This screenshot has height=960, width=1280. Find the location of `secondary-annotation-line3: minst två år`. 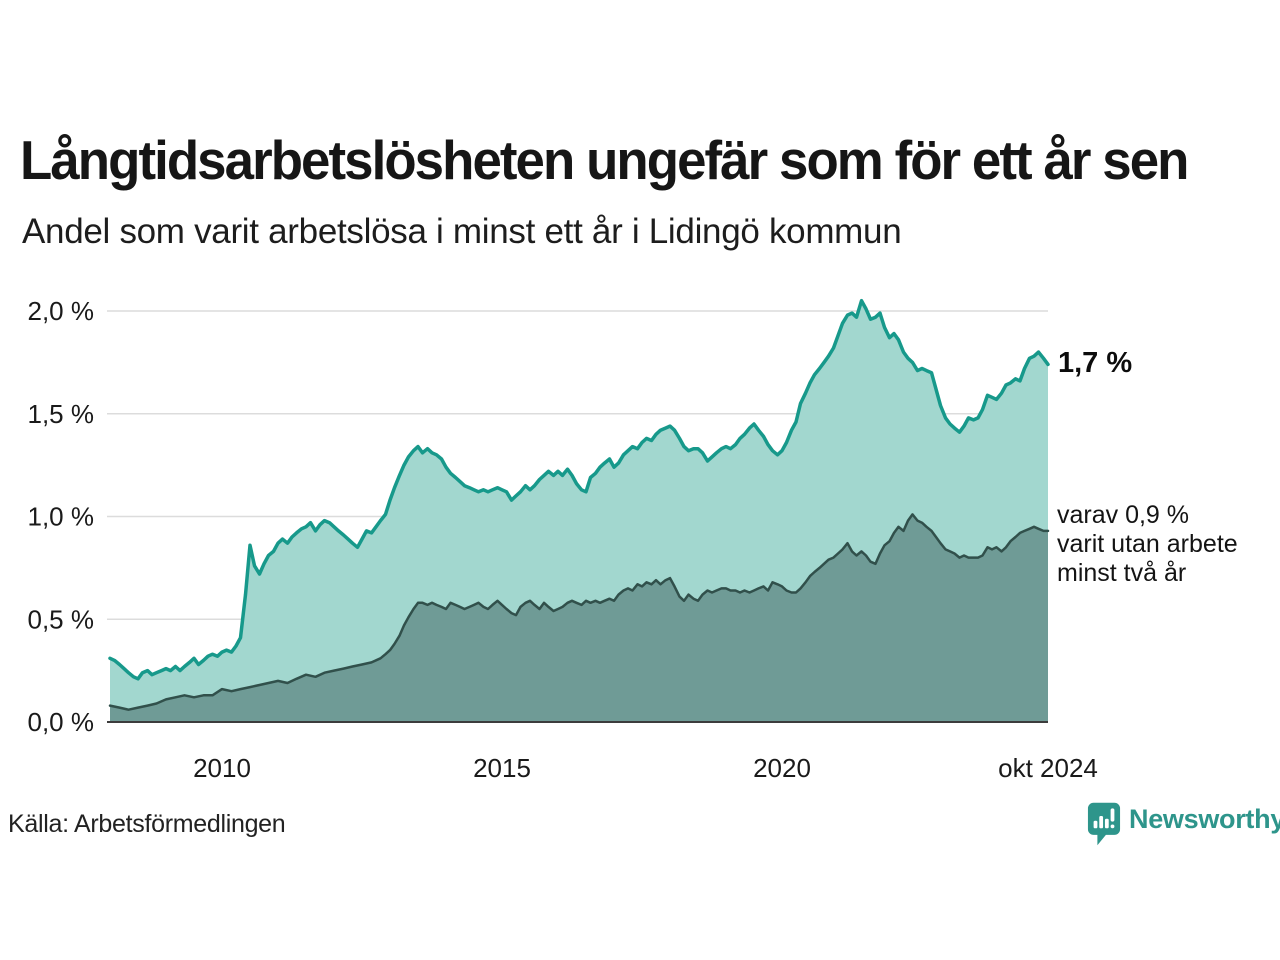

secondary-annotation-line3: minst två år is located at coordinates (1122, 573).